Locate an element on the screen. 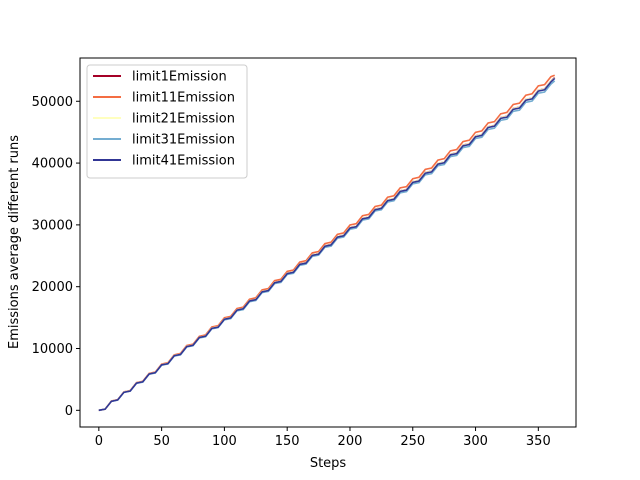  x-tick-label: 0 is located at coordinates (99, 441).